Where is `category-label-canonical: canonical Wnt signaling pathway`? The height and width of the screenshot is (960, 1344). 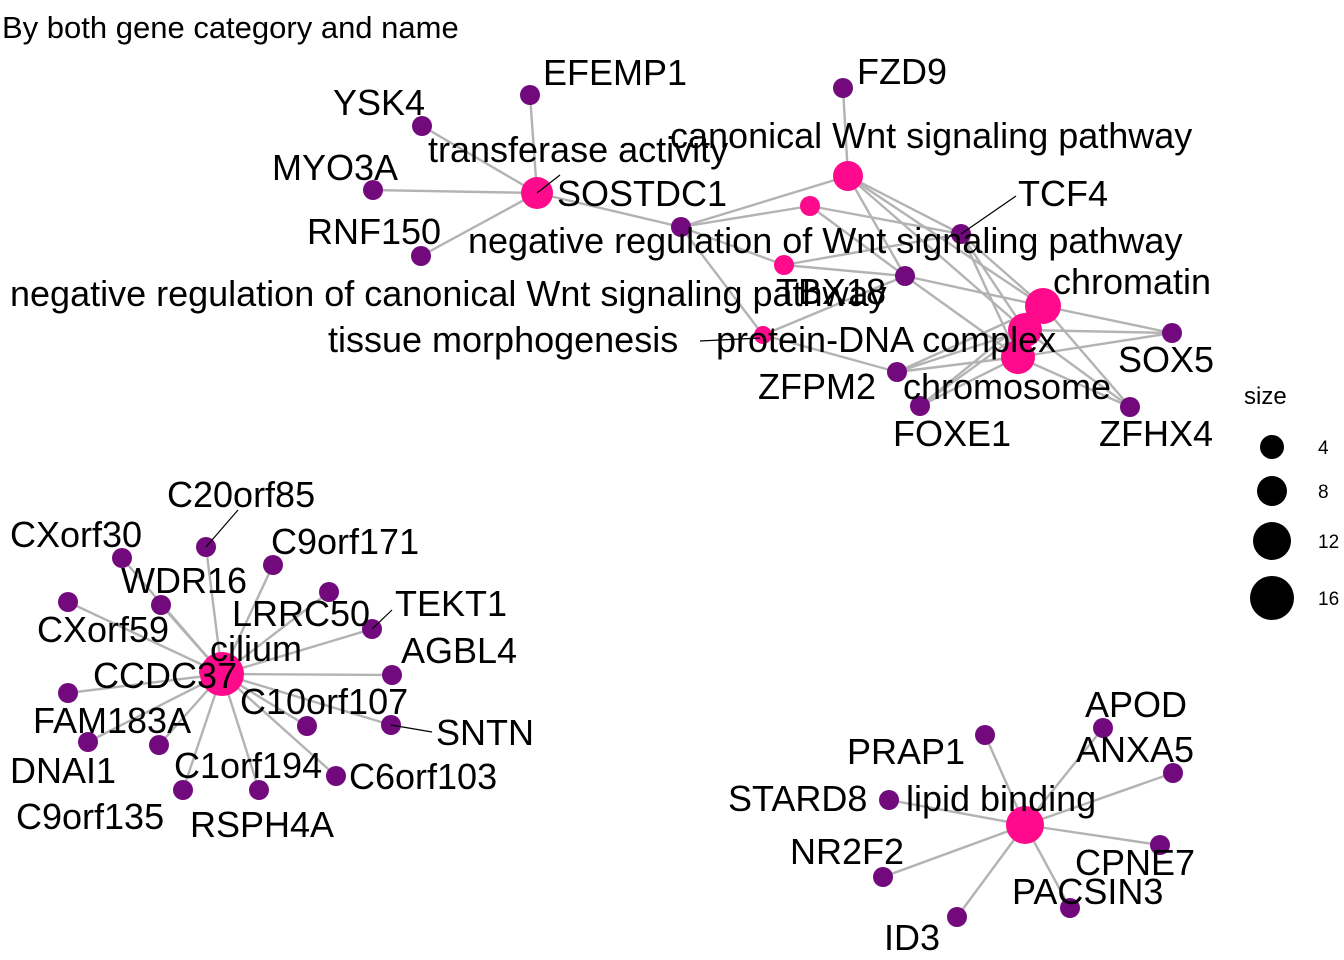
category-label-canonical: canonical Wnt signaling pathway is located at coordinates (931, 135).